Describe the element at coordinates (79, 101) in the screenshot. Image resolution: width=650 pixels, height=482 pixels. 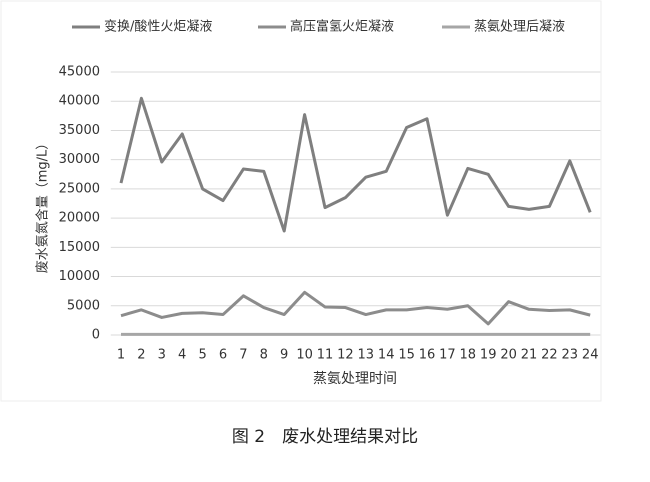
I see `y-tick-label: 40000` at that location.